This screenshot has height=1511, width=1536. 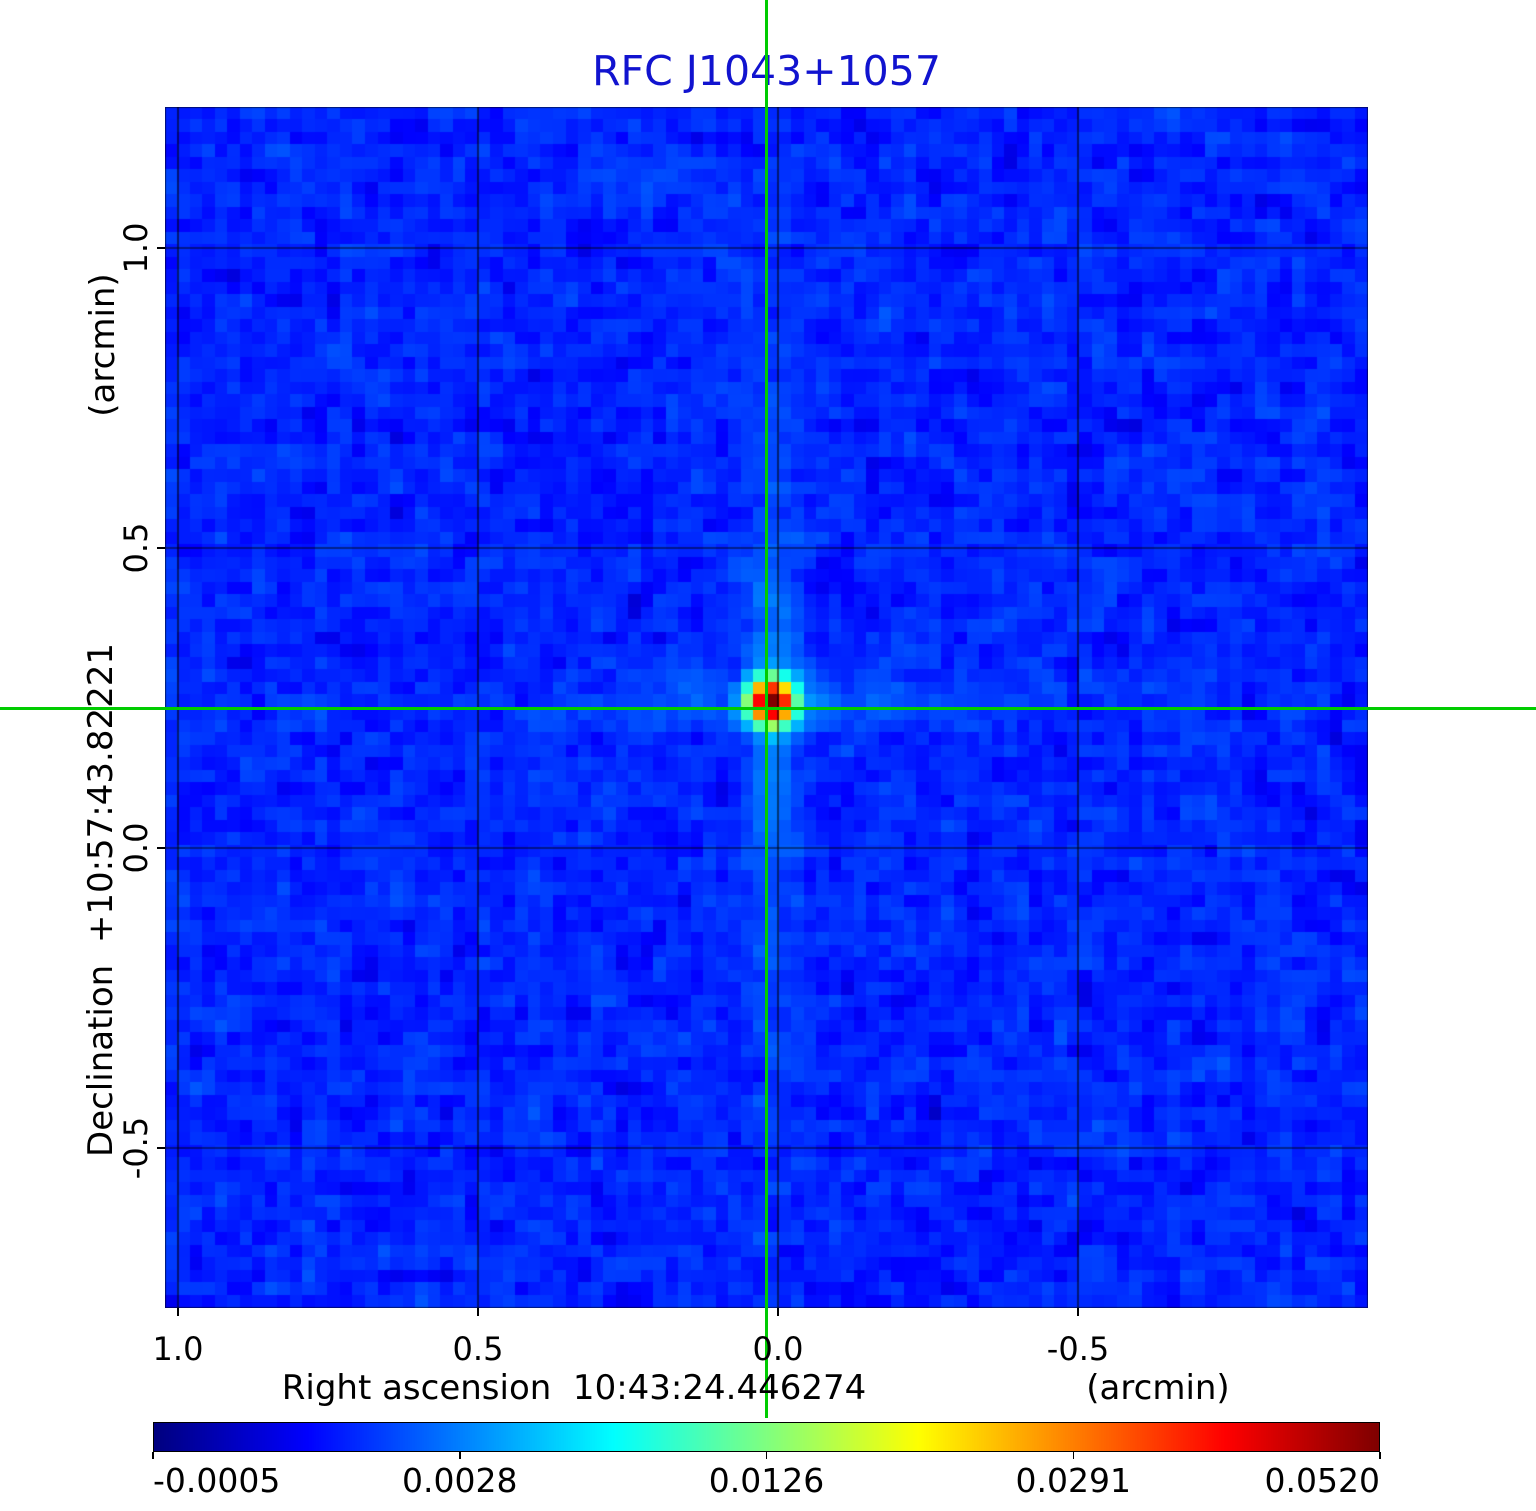 What do you see at coordinates (136, 548) in the screenshot?
I see `y-tick-label: 0.5` at bounding box center [136, 548].